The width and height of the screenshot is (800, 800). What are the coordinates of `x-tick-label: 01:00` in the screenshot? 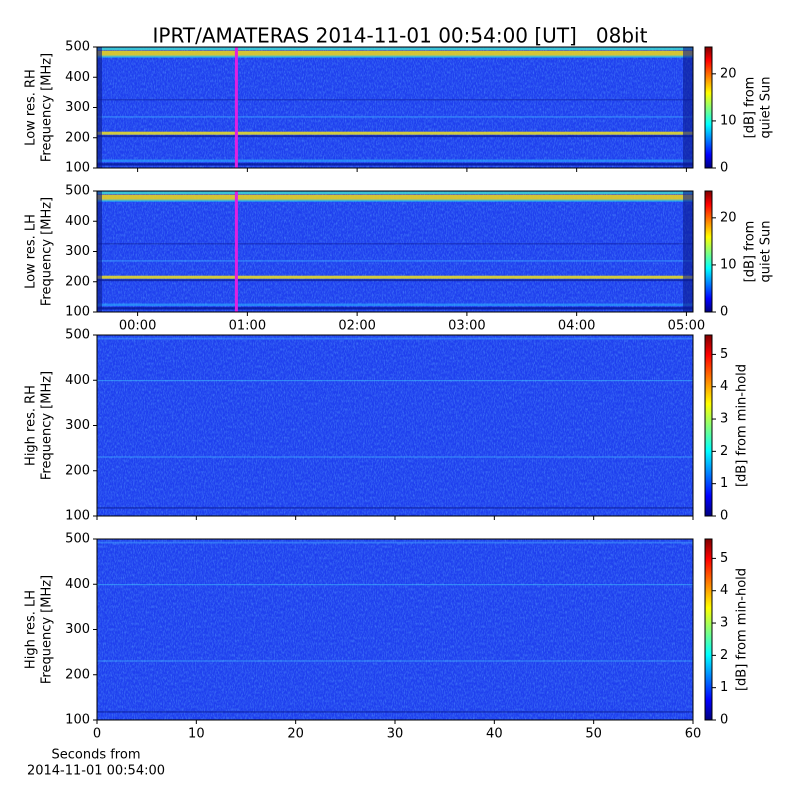 It's located at (247, 326).